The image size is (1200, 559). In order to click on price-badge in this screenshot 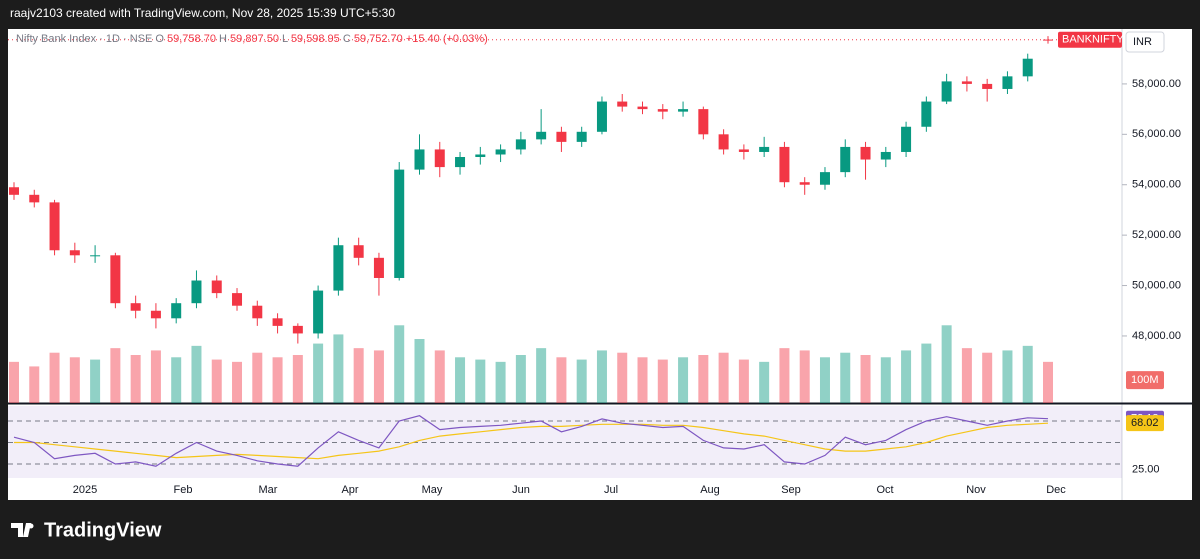, I will do `click(1090, 39)`.